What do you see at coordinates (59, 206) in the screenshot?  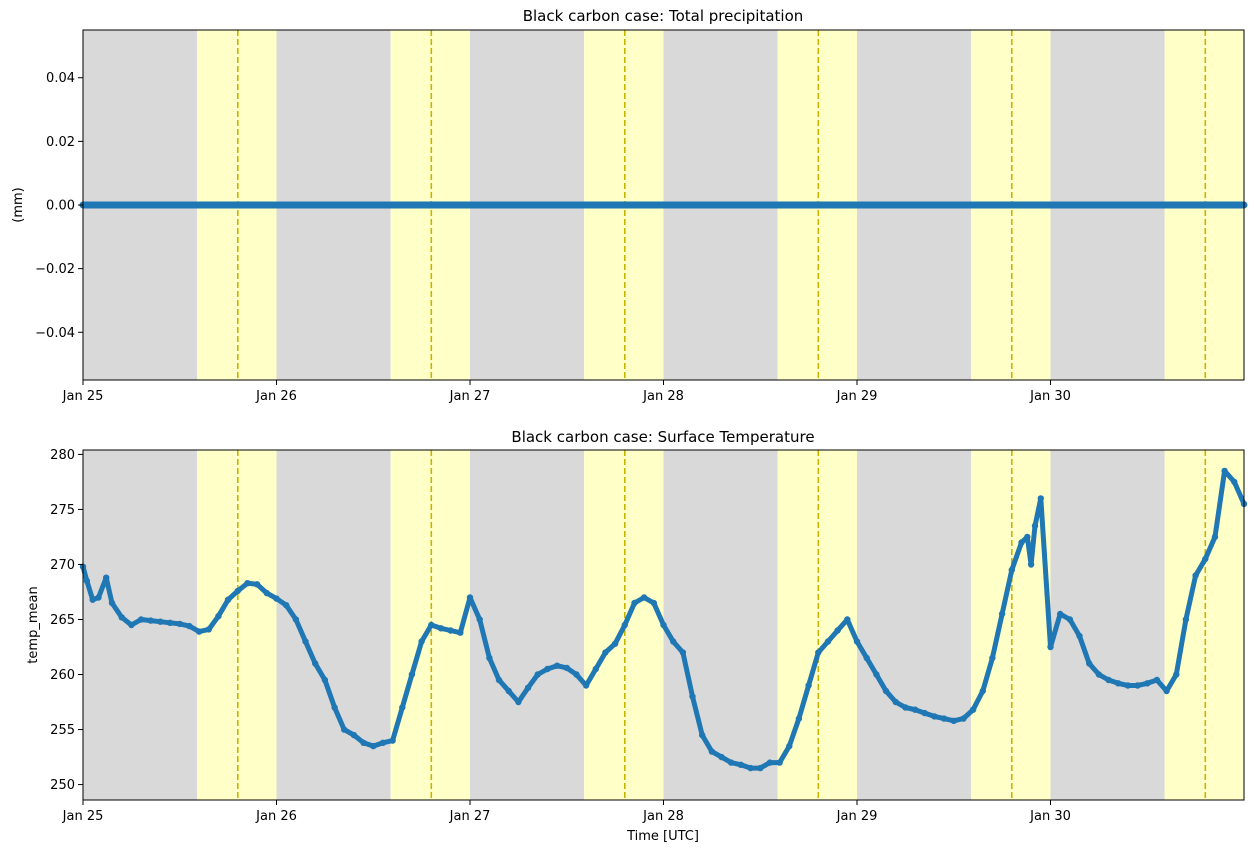 I see `precip-y-ticks: −0.04 −0.02 0.00 0.02 0.04` at bounding box center [59, 206].